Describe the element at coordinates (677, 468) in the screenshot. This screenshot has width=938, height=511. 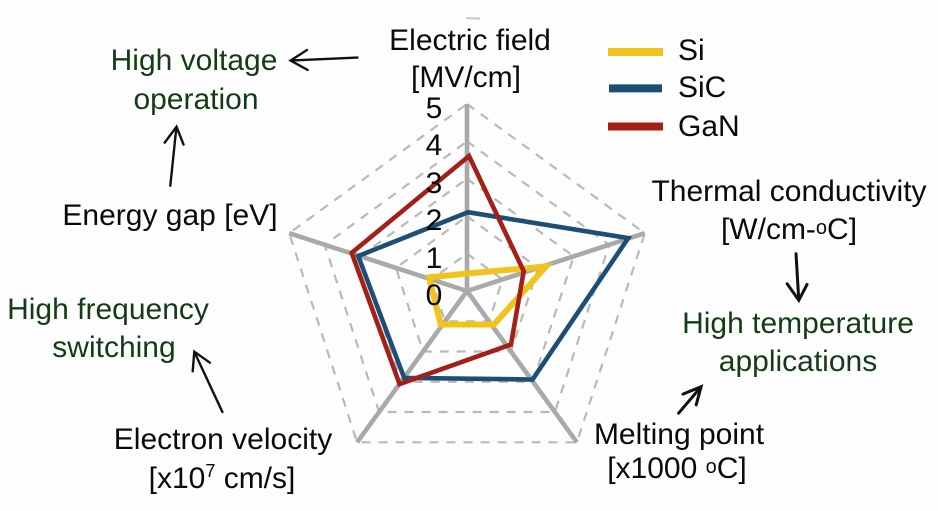
I see `svg-text: [x1000 oC]` at that location.